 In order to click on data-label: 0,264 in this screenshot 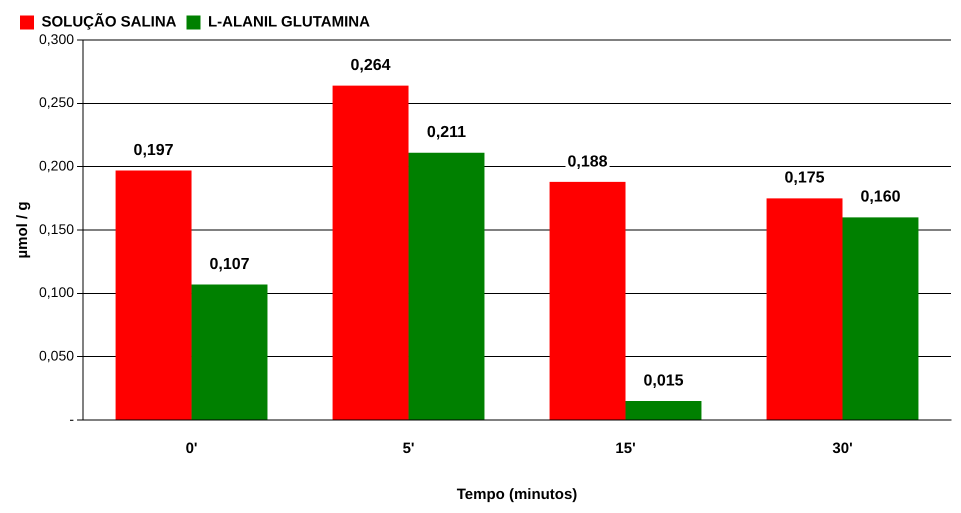, I will do `click(370, 65)`.